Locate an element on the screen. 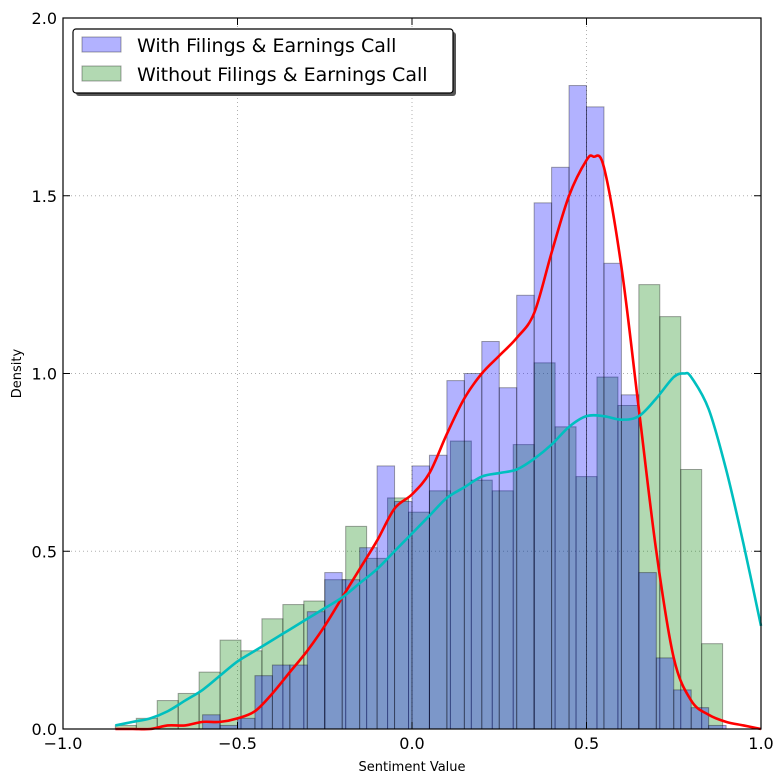 This screenshot has height=784, width=784. y-tick-label: 1.0 is located at coordinates (44, 374).